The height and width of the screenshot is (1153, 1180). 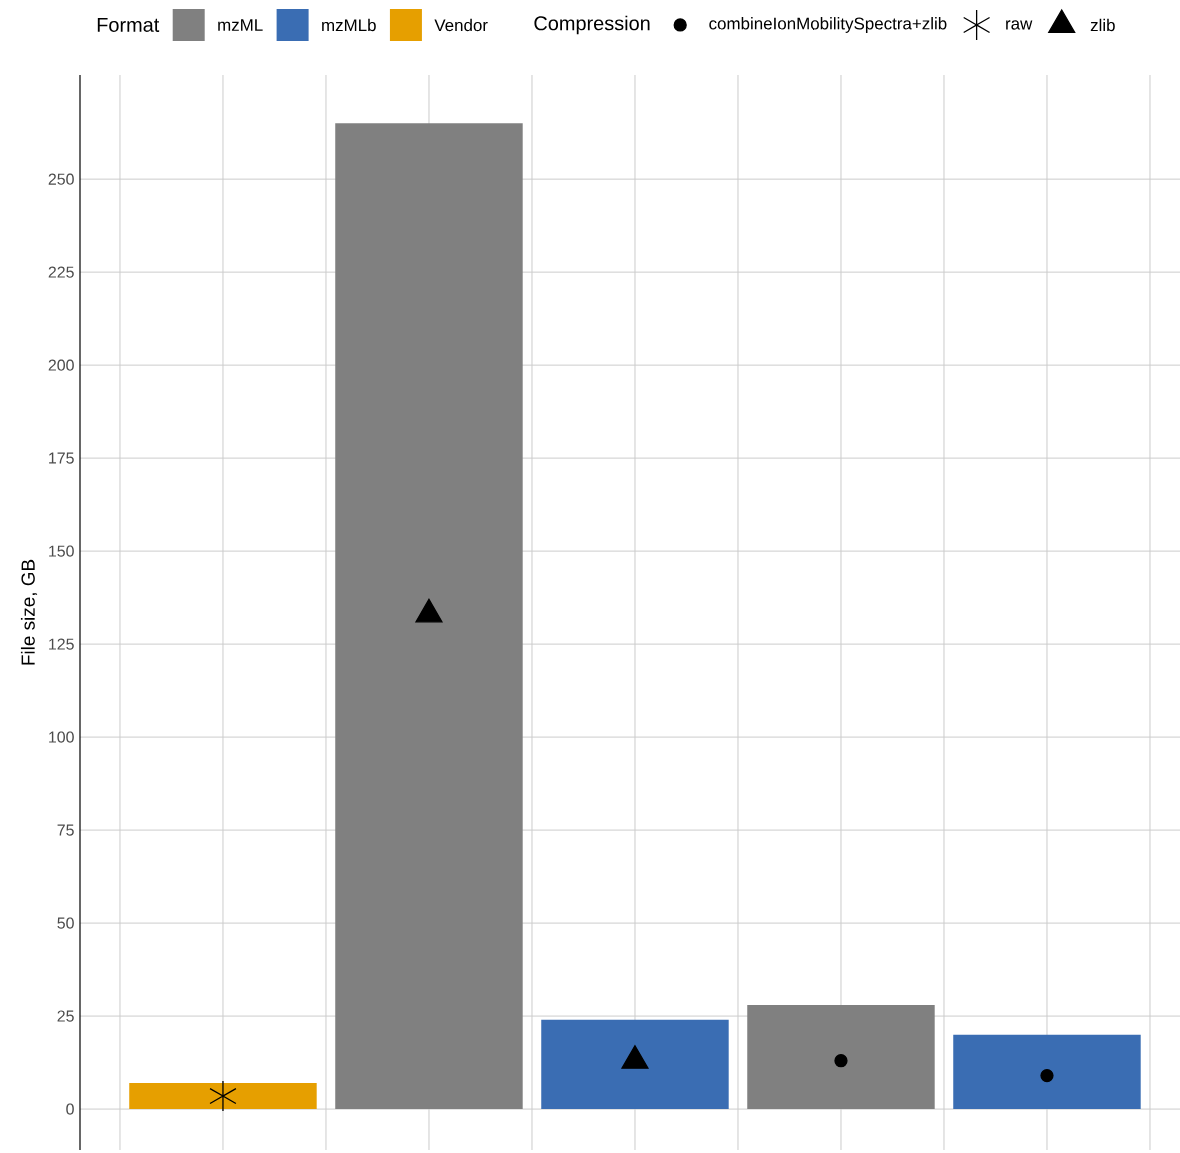 I want to click on y-tick-label: 225, so click(x=61, y=272).